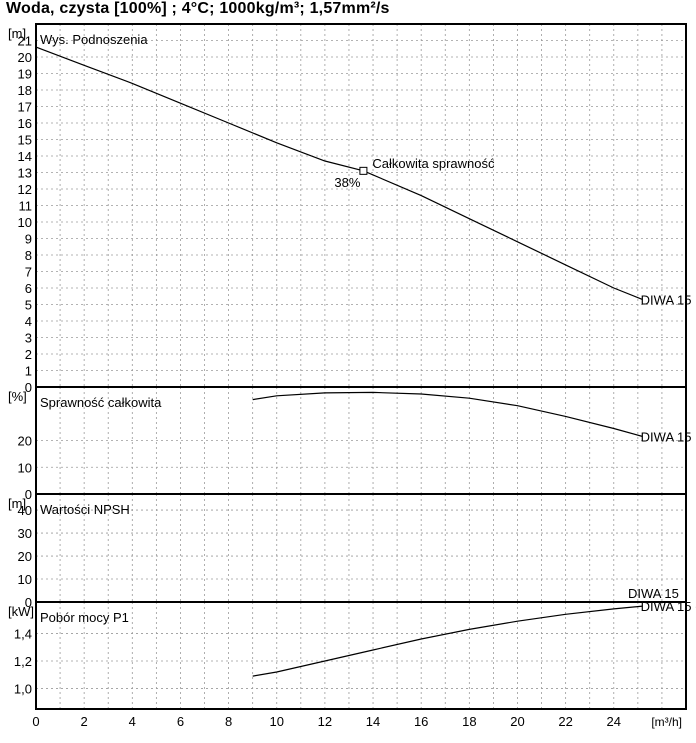 Image resolution: width=696 pixels, height=743 pixels. What do you see at coordinates (28, 321) in the screenshot?
I see `y-tick-label: 4` at bounding box center [28, 321].